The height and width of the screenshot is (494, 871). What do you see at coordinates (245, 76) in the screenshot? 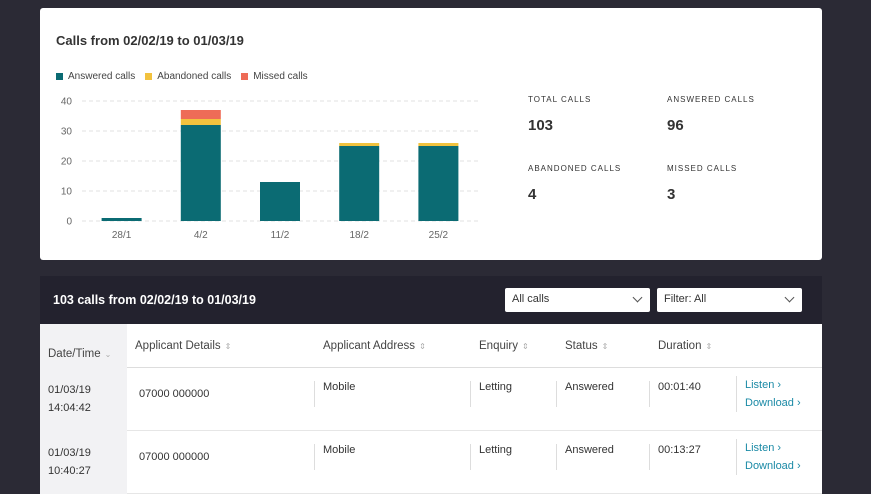
I see `legend-swatch-missed` at bounding box center [245, 76].